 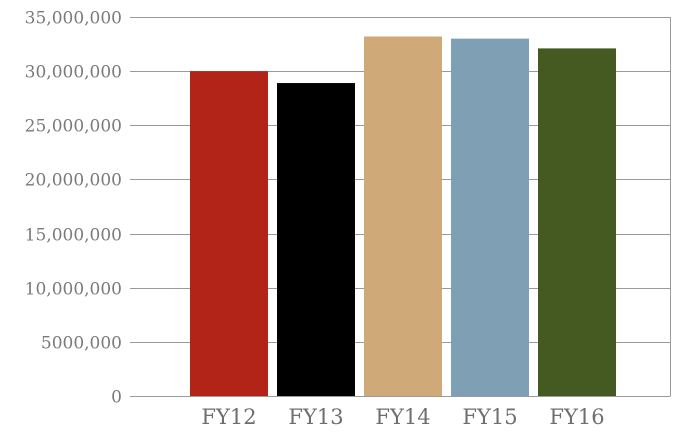 I want to click on bar-fy14, so click(x=403, y=216).